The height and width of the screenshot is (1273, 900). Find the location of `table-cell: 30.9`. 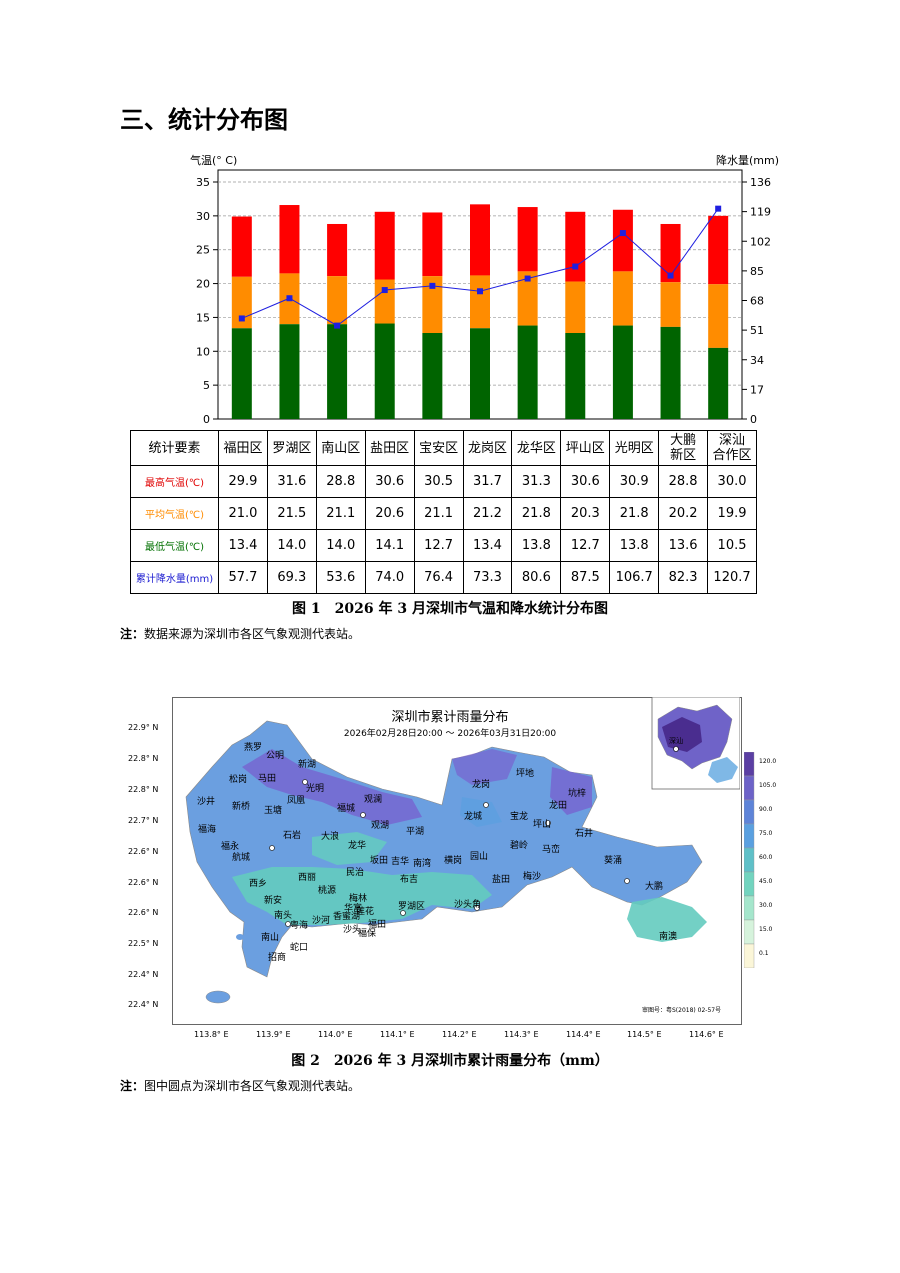

table-cell: 30.9 is located at coordinates (634, 481).